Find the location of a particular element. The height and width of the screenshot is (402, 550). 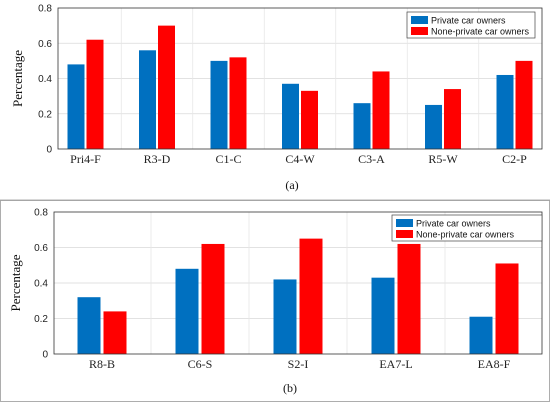

bar-none-private-ea7-l is located at coordinates (409, 298).